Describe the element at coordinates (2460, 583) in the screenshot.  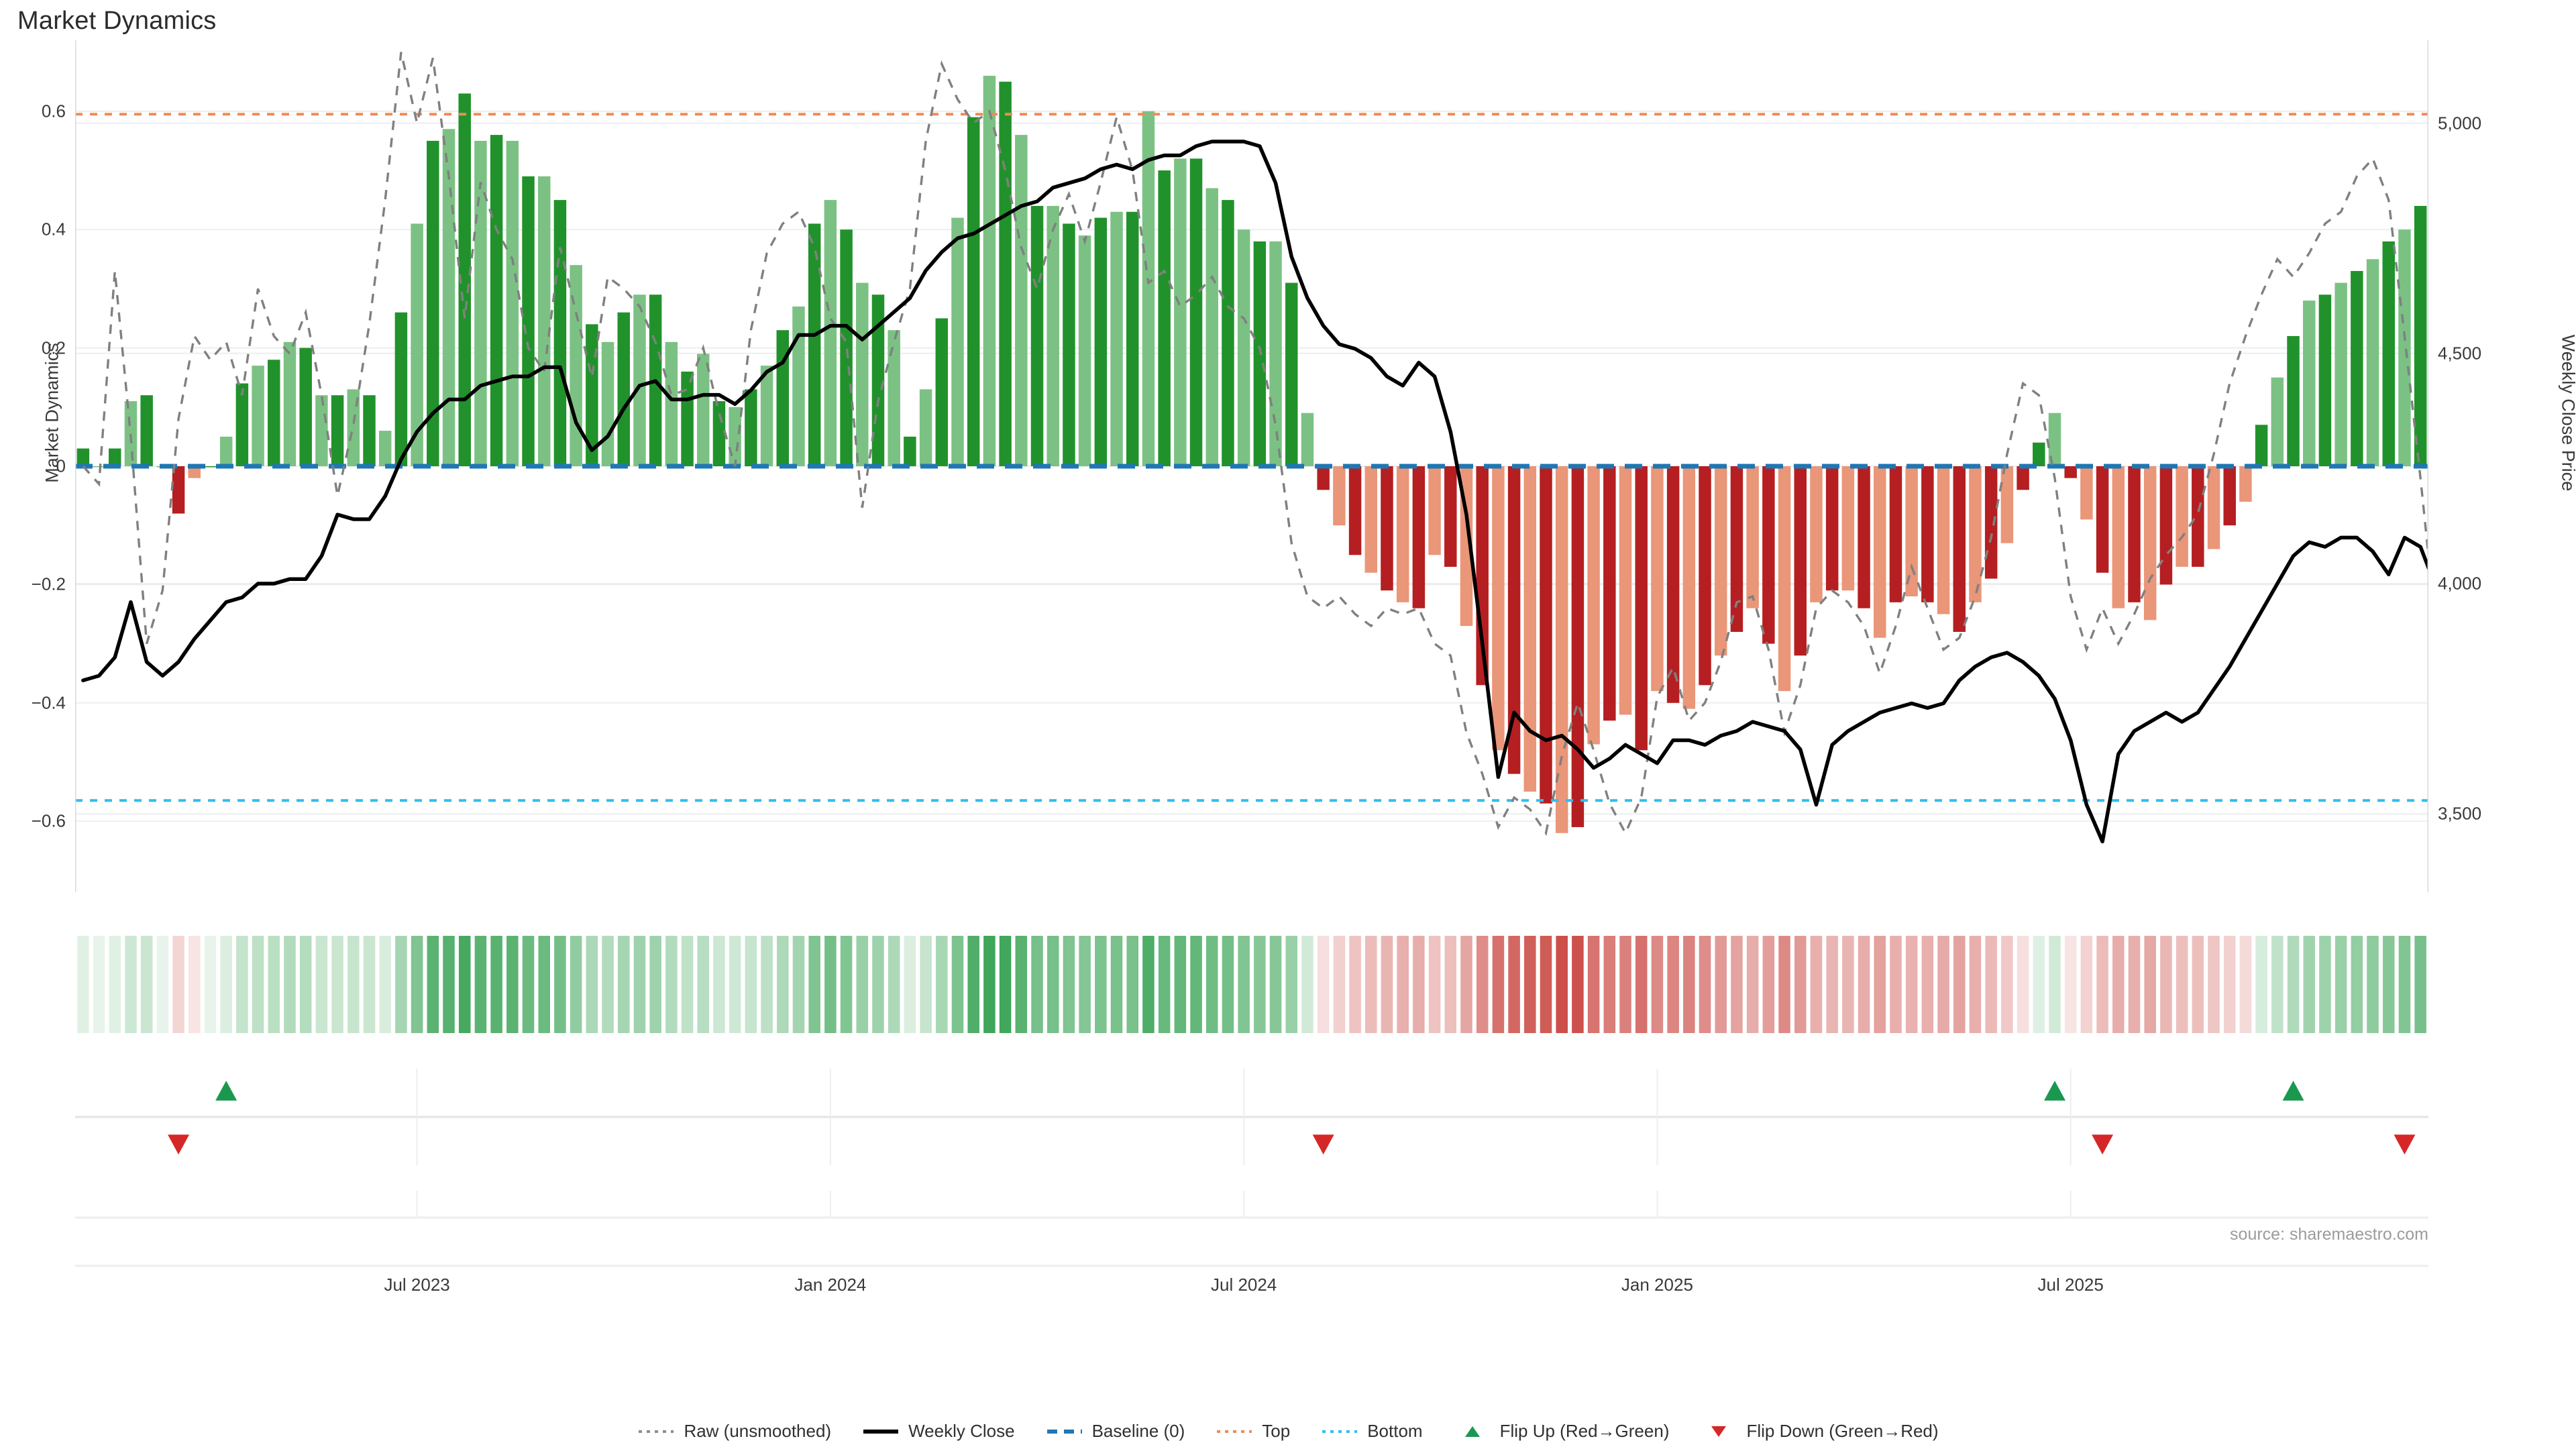
I see `right-tick-label: 4,000` at that location.